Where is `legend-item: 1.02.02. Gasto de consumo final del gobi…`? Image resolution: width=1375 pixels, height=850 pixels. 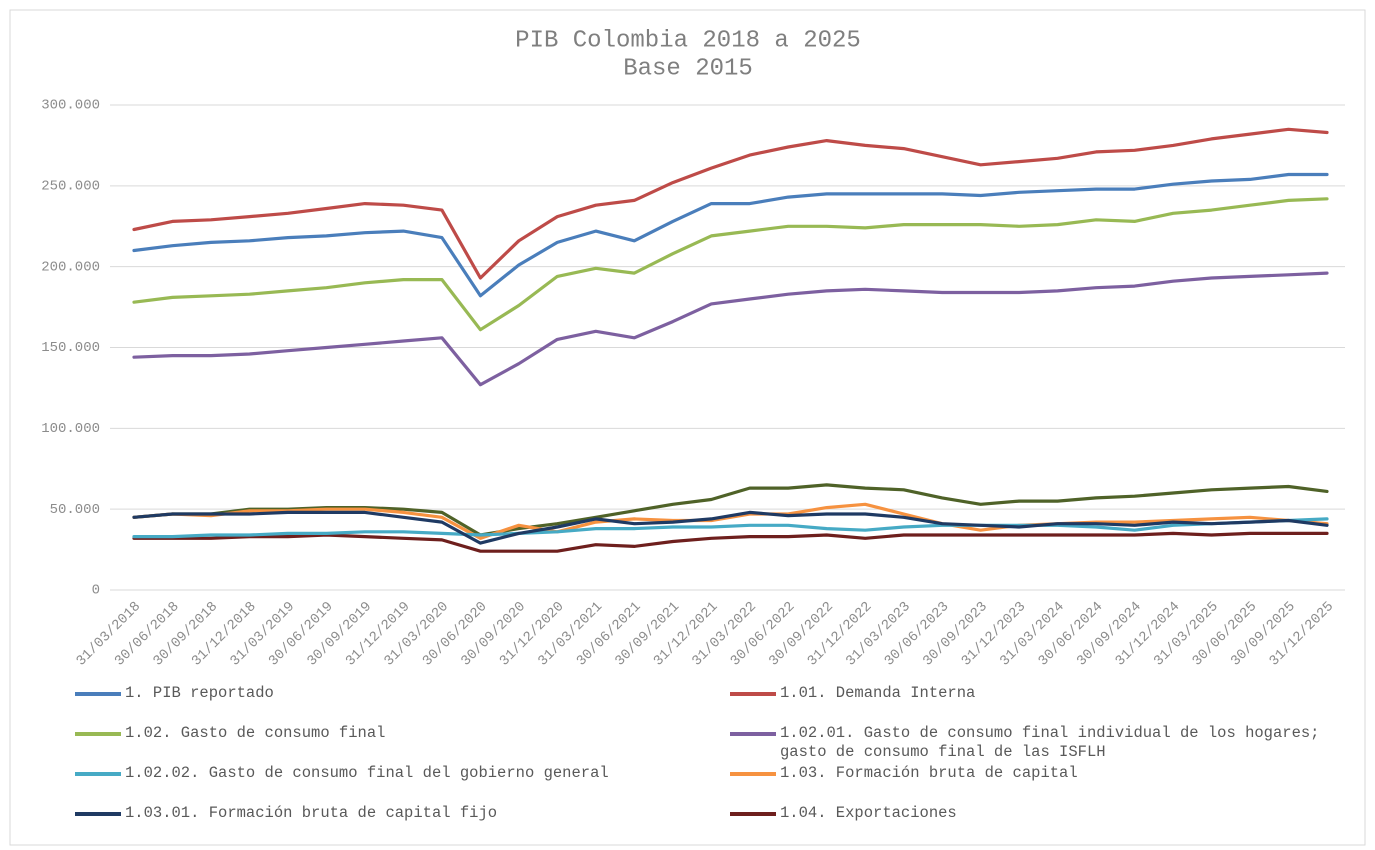
legend-item: 1.02.02. Gasto de consumo final del gobi… is located at coordinates (402, 784).